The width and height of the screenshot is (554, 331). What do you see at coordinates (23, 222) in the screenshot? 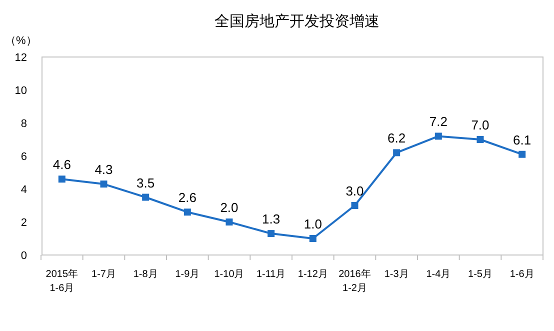
I see `y-tick-label: 2` at bounding box center [23, 222].